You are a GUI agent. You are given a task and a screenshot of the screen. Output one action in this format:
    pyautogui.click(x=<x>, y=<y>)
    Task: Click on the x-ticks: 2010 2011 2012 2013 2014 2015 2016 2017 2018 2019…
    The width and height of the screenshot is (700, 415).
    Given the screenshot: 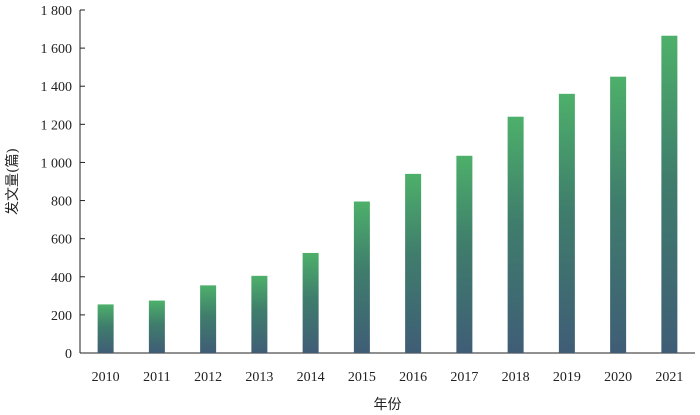 What is the action you would take?
    pyautogui.click(x=388, y=377)
    